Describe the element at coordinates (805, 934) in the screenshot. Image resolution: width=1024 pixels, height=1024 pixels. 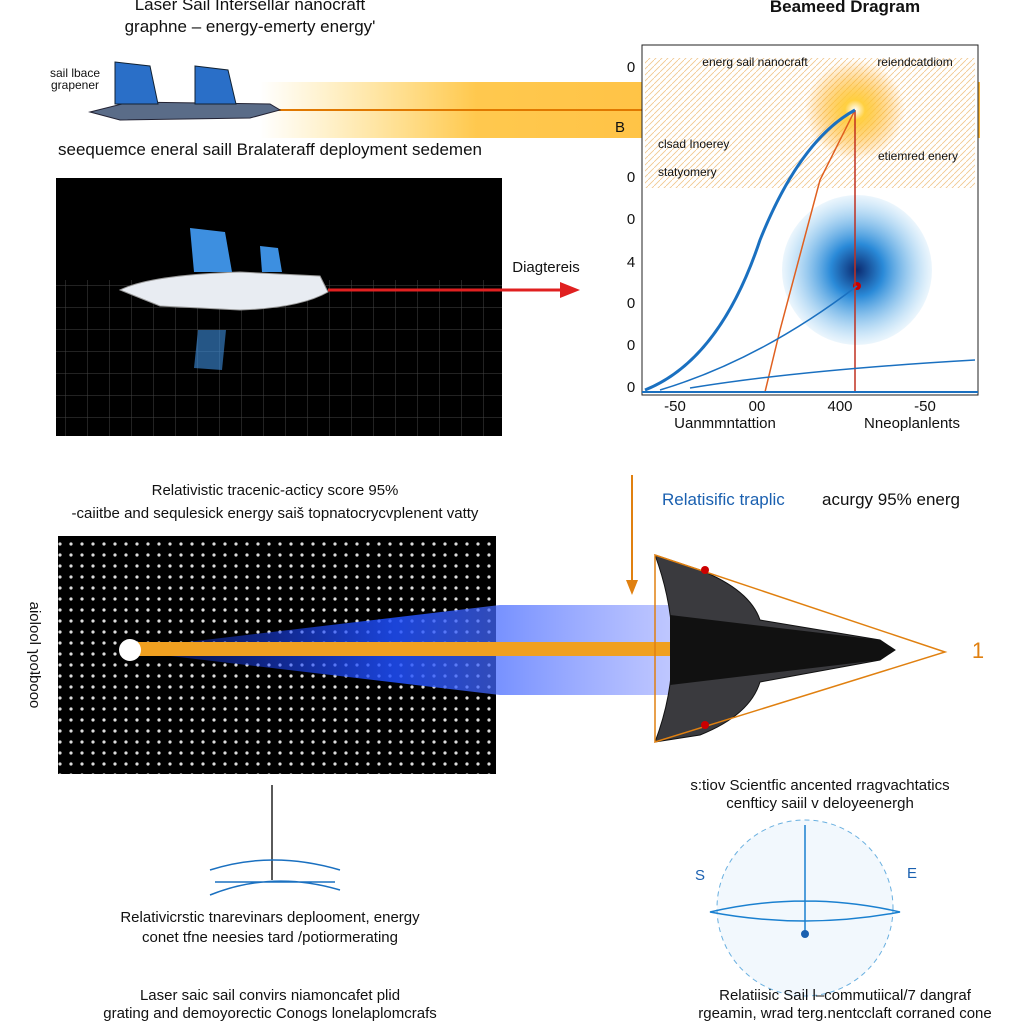
I see `compass-dot` at that location.